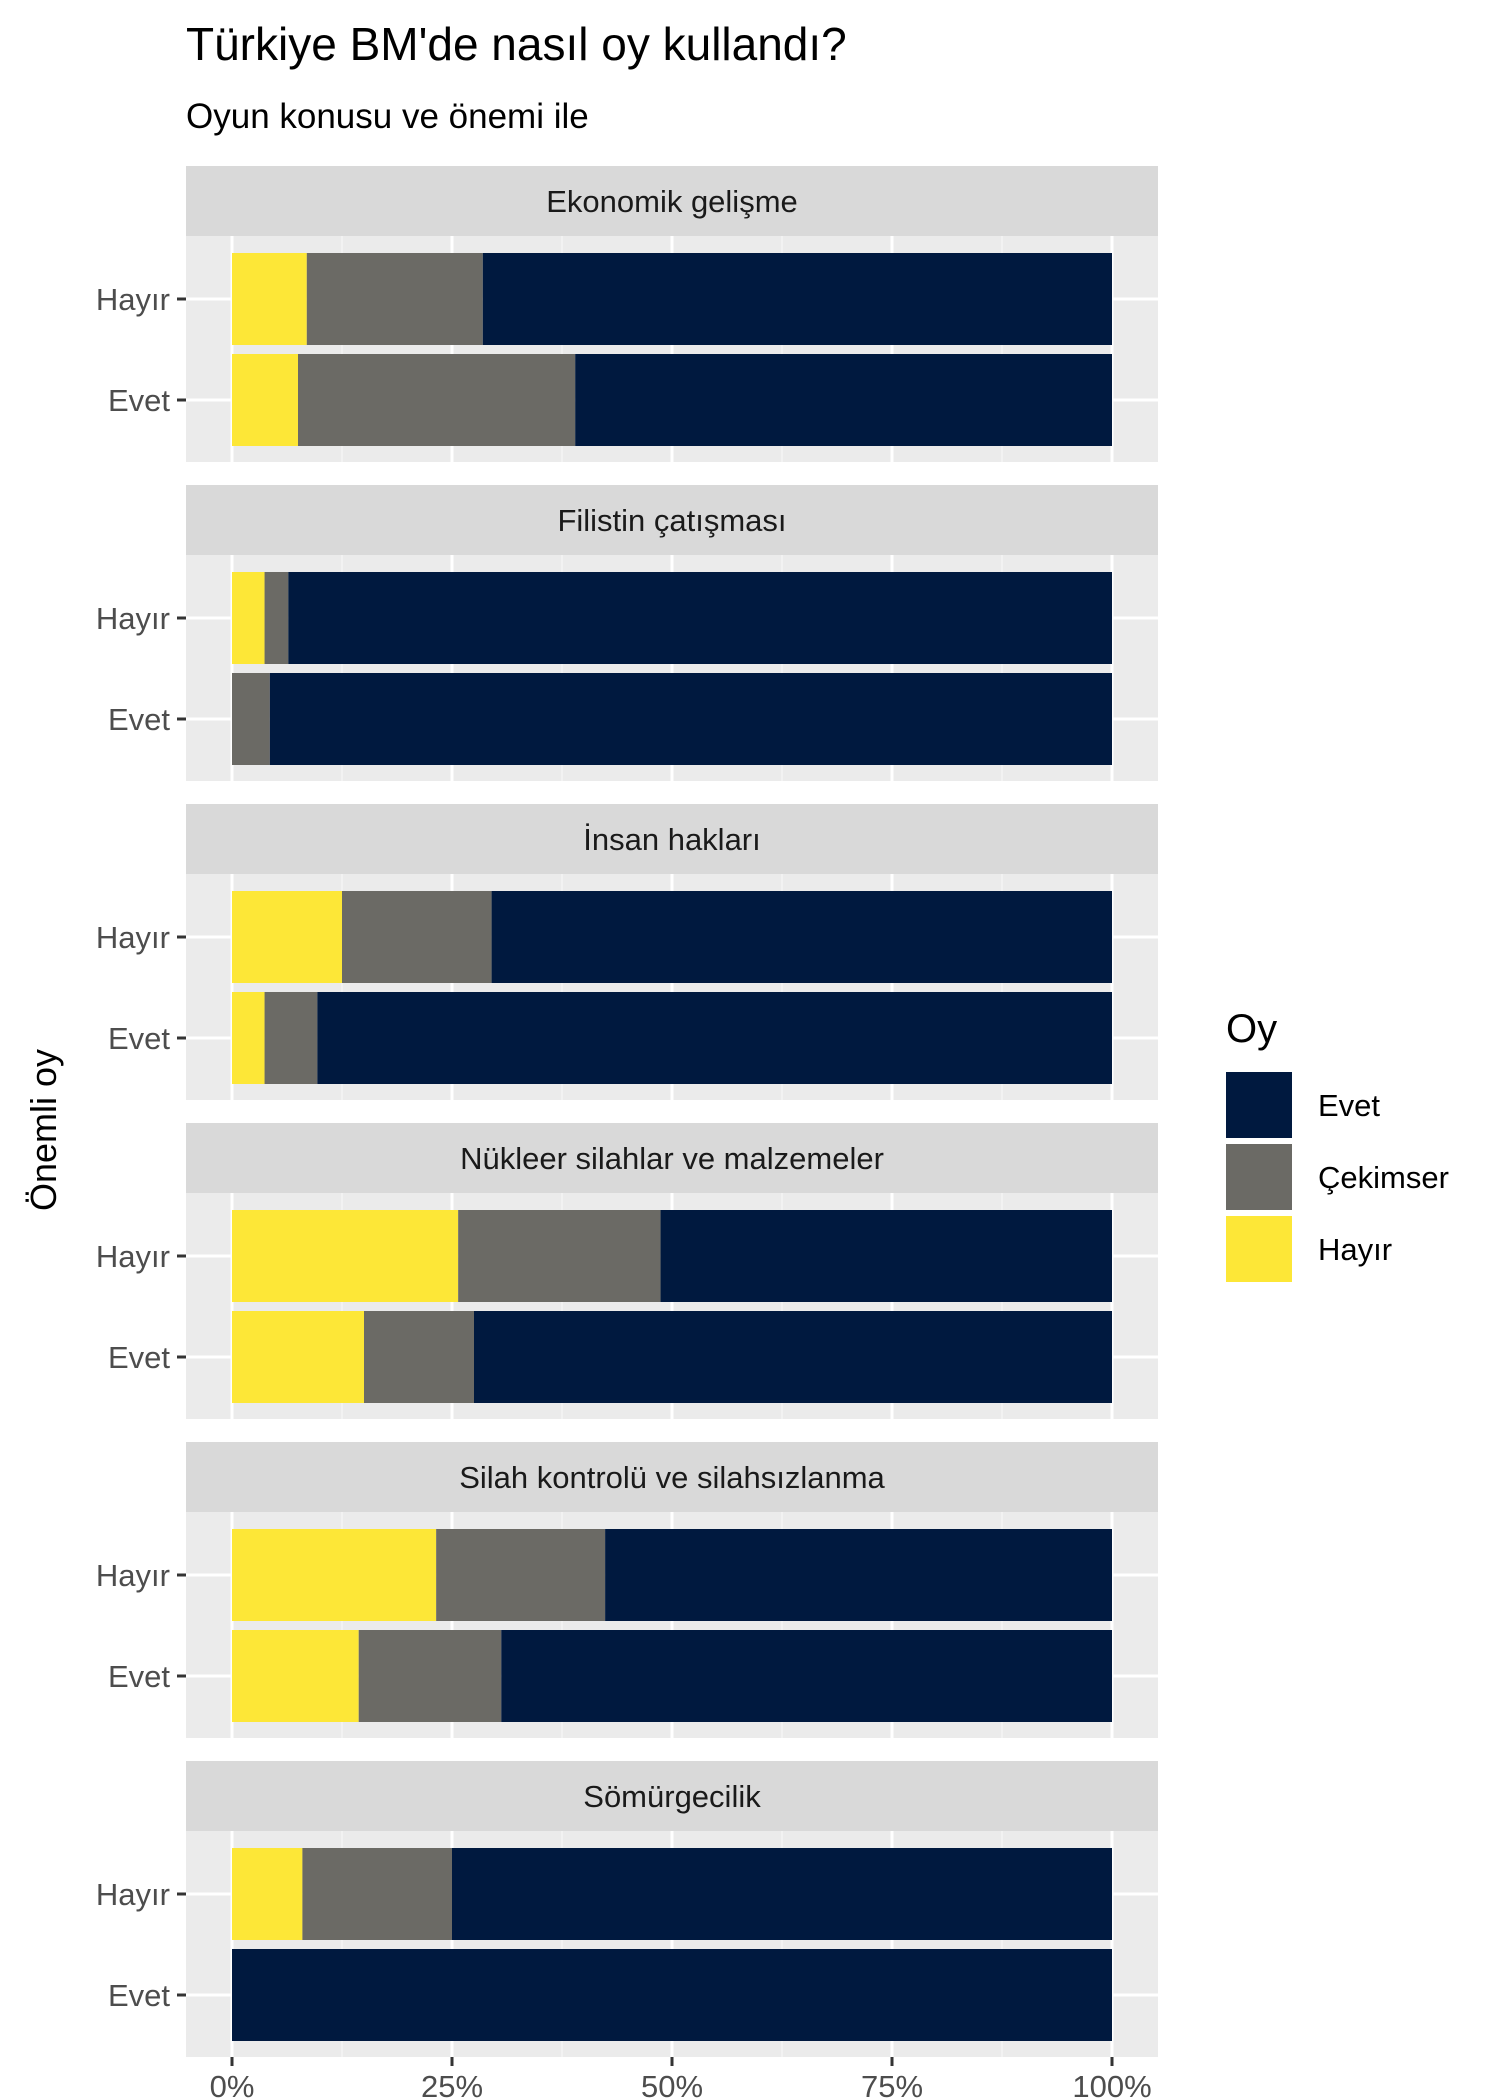 This screenshot has width=1500, height=2100. Describe the element at coordinates (1251, 1029) in the screenshot. I see `legend-title: Oy` at that location.